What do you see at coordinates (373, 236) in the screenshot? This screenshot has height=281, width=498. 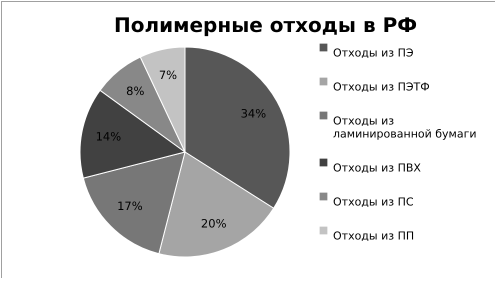 I see `legend-label: Отходы из ПП` at bounding box center [373, 236].